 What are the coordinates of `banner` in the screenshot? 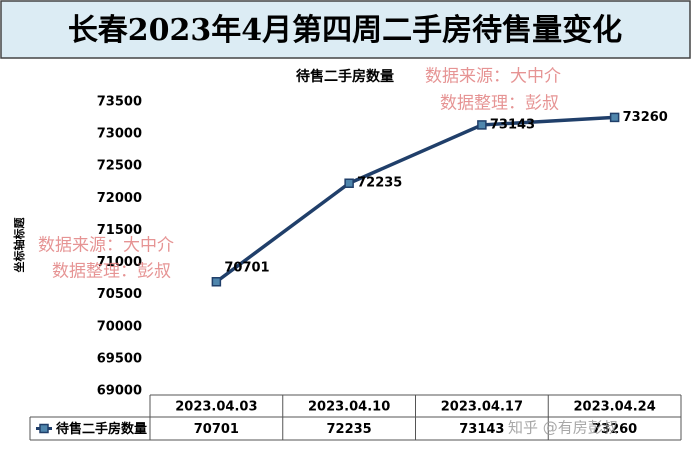 It's located at (345, 29).